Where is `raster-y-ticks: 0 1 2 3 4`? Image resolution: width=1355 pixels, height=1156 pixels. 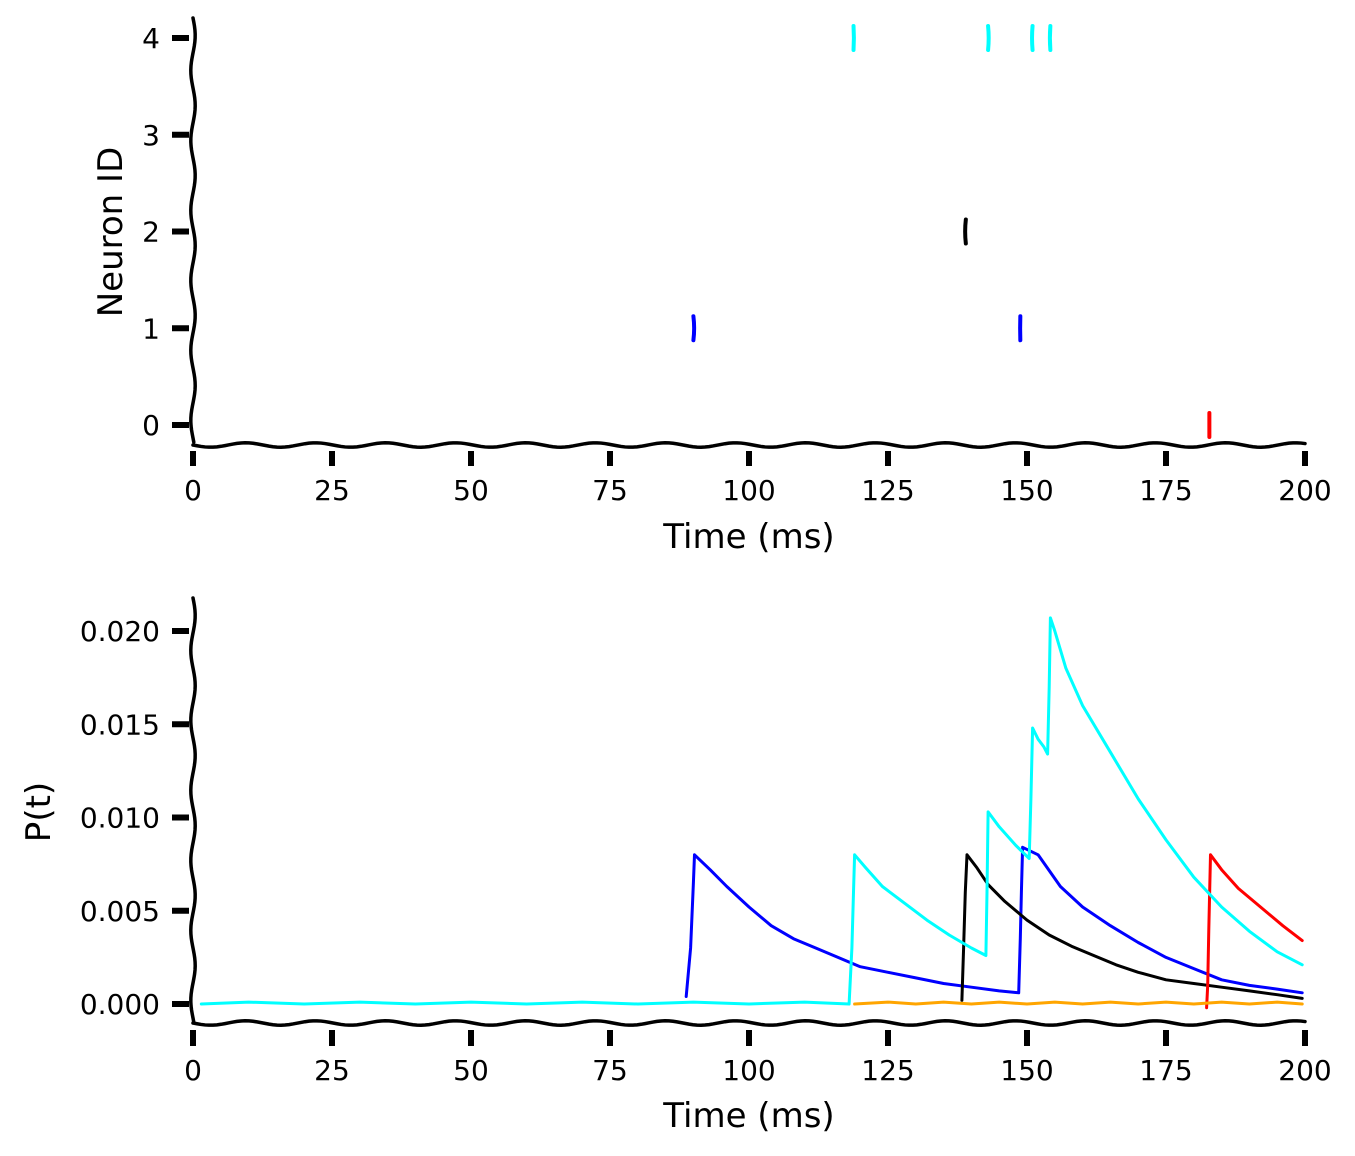
raster-y-ticks: 0 1 2 3 4 is located at coordinates (165, 232).